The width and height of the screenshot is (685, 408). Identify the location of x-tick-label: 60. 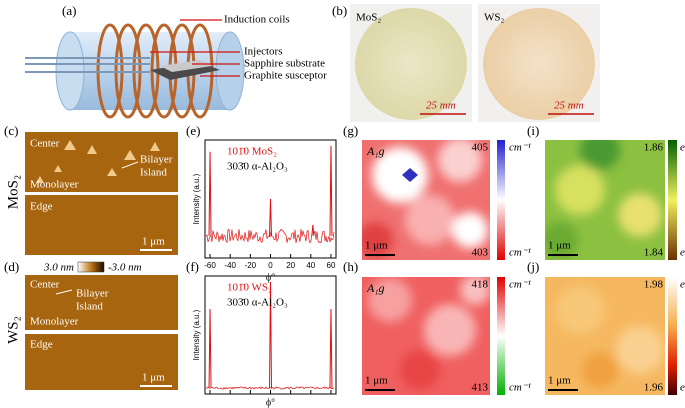
(331, 265).